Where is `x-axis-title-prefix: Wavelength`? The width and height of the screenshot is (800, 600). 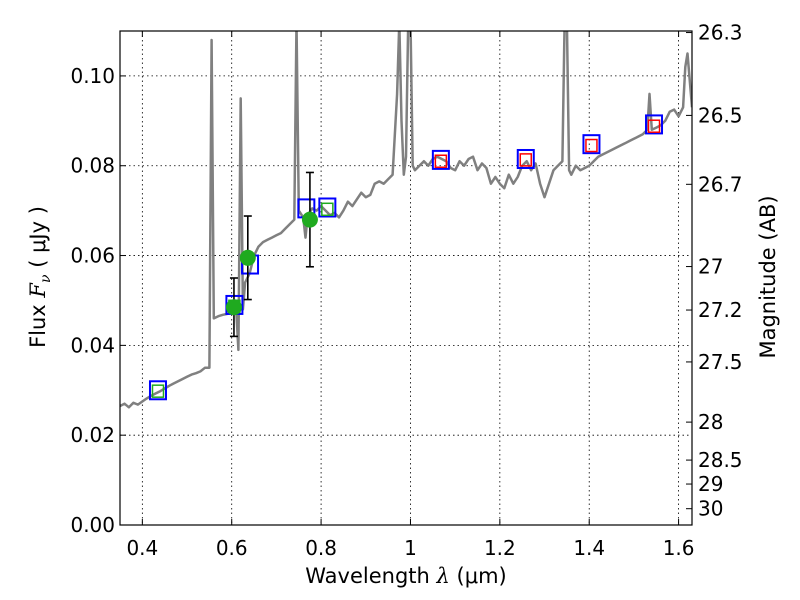
x-axis-title-prefix: Wavelength is located at coordinates (367, 576).